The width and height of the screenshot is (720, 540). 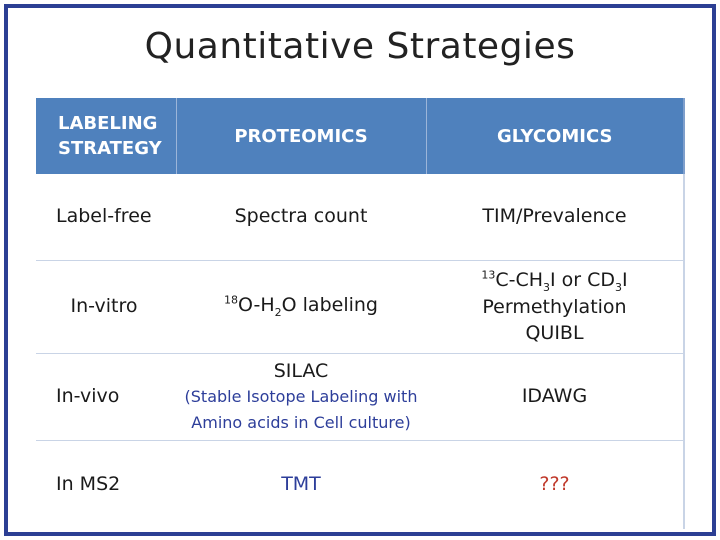 What do you see at coordinates (88, 484) in the screenshot?
I see `row-strategy: In MS2` at bounding box center [88, 484].